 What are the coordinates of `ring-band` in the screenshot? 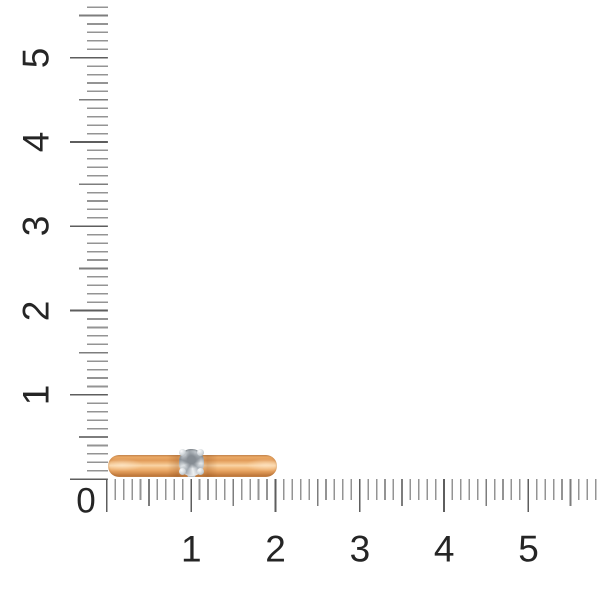 It's located at (192, 465).